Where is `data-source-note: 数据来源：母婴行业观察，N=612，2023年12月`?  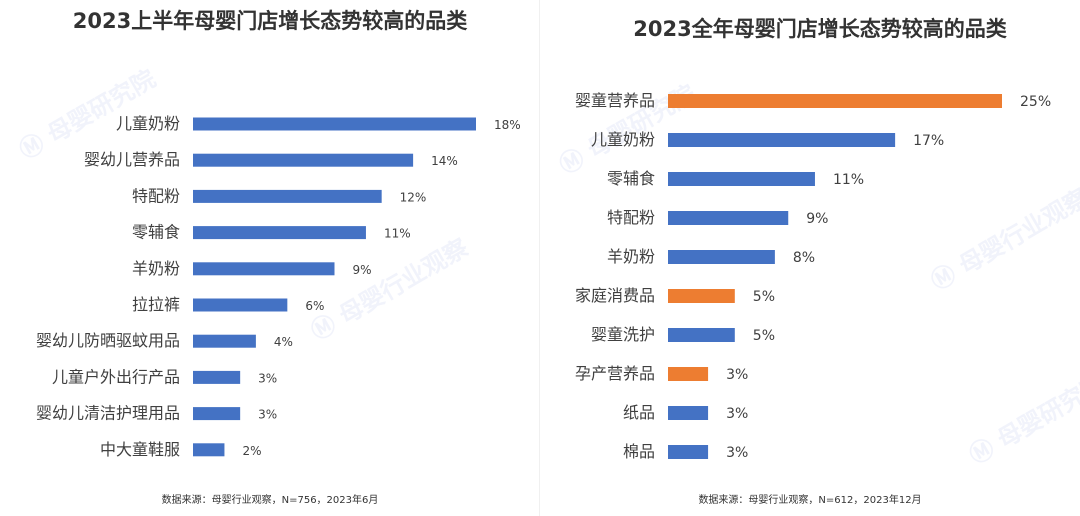
data-source-note: 数据来源：母婴行业观察，N=612，2023年12月 is located at coordinates (810, 500).